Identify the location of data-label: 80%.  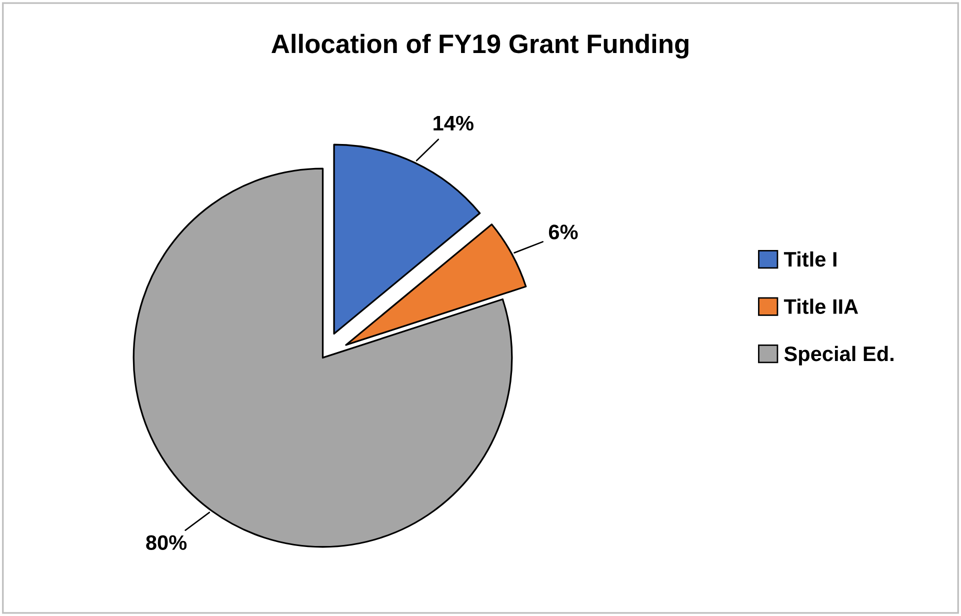
(166, 542).